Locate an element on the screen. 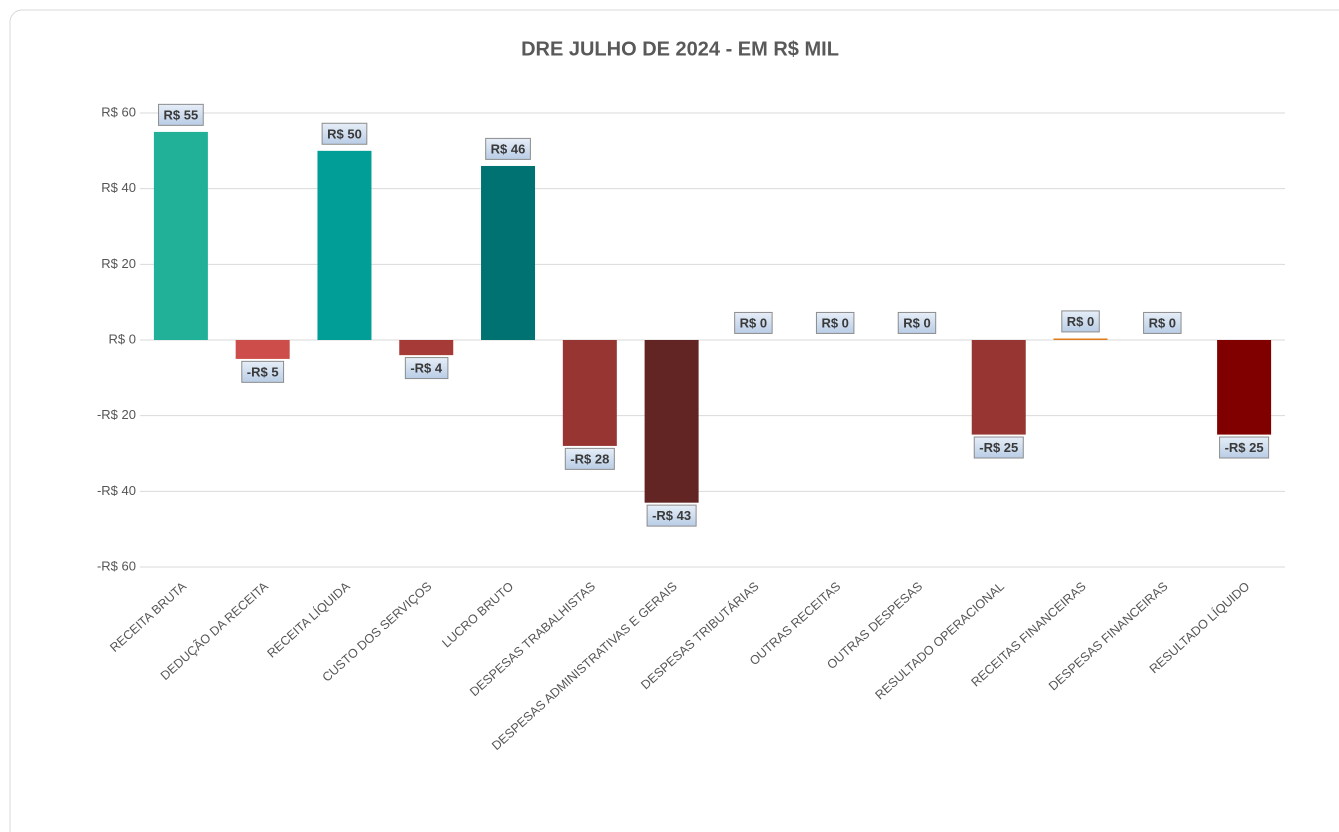  y-tick-label: R$ 20 is located at coordinates (118, 263).